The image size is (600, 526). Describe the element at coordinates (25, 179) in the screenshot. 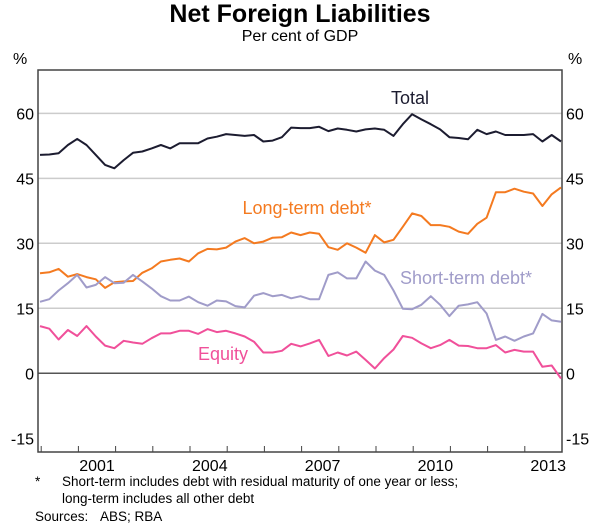

I see `y-tick-label-left: 45` at that location.